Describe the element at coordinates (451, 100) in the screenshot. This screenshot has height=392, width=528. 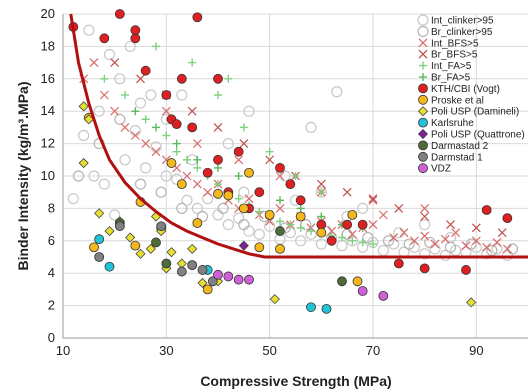
I see `legend-item: Proske et al` at that location.